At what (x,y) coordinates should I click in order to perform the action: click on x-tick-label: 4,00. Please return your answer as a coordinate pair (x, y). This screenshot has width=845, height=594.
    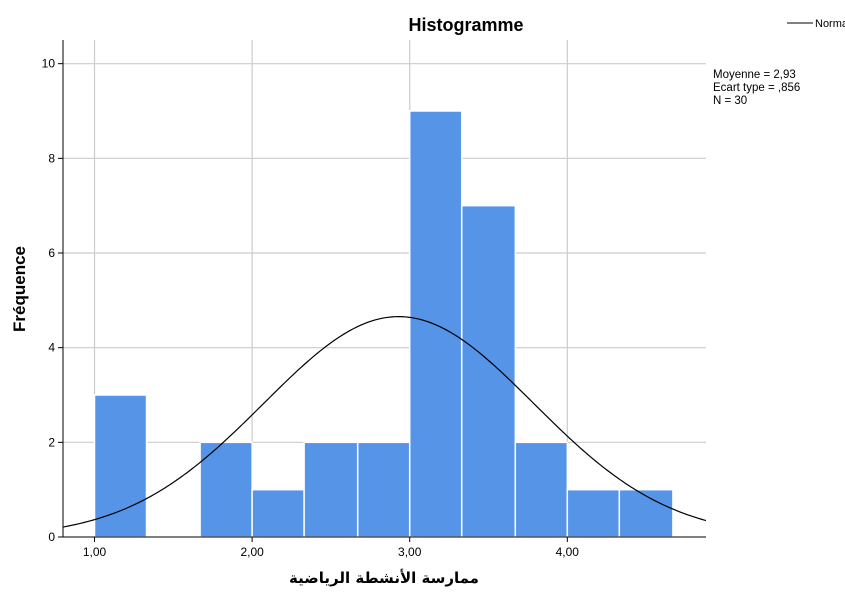
    Looking at the image, I should click on (568, 552).